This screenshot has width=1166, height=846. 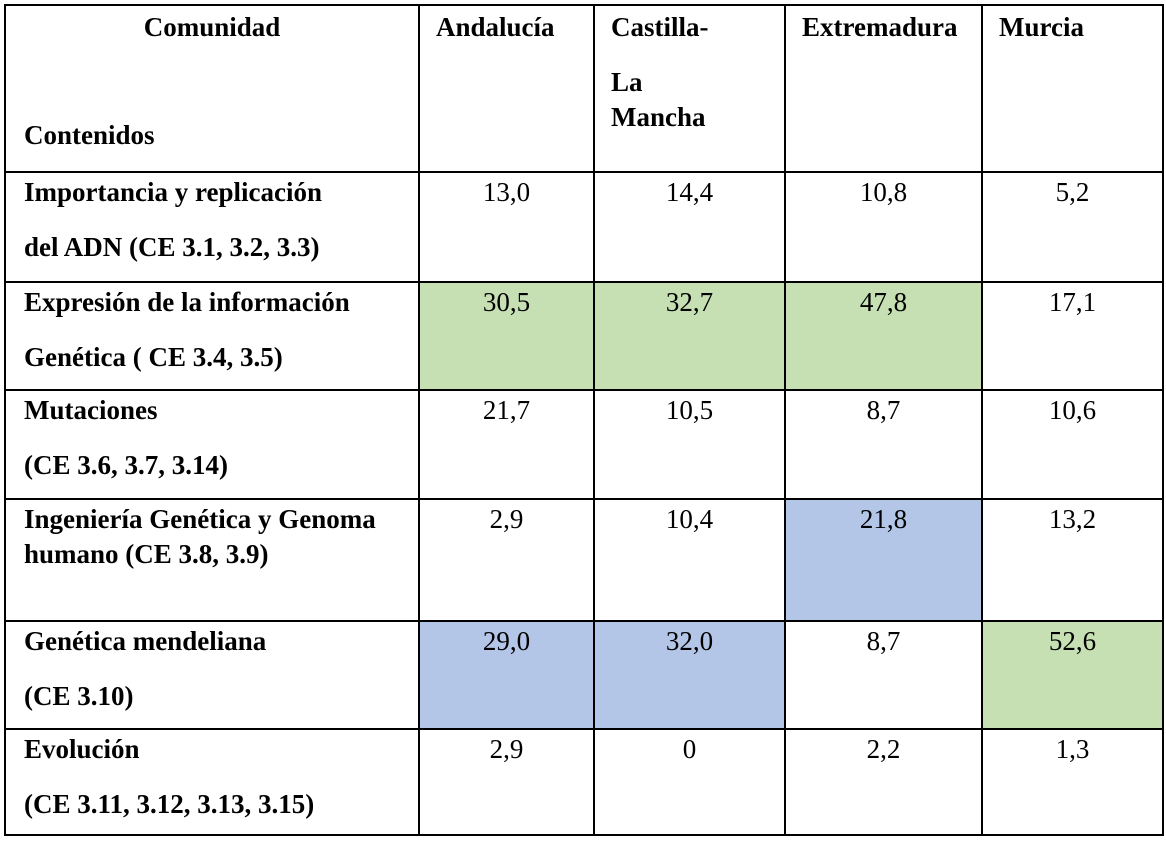 I want to click on value-cell: 2,2, so click(x=883, y=782).